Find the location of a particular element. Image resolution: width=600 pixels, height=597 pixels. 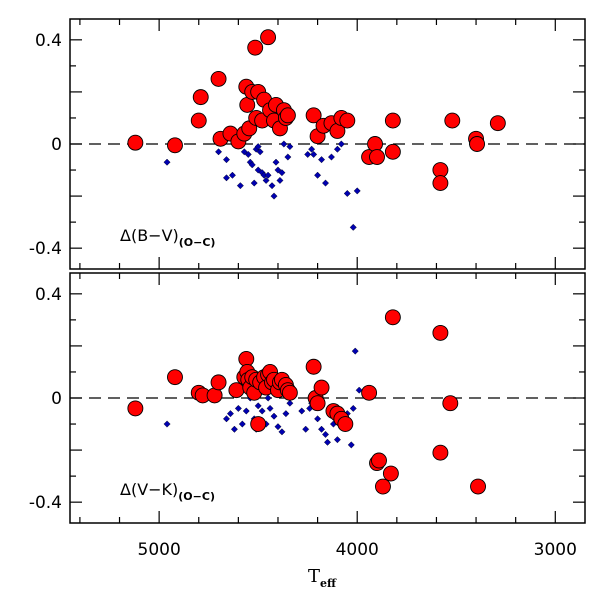

x-tick-label: 4000 is located at coordinates (357, 550).